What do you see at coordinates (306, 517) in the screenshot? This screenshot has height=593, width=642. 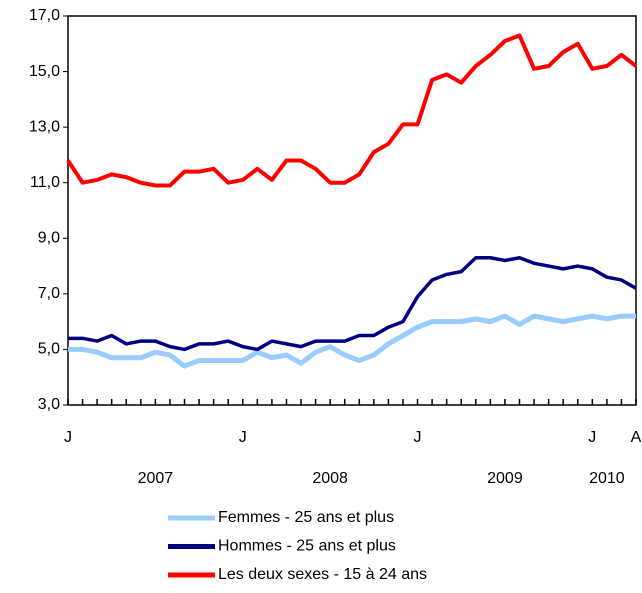 I see `legend-label: Femmes - 25 ans et plus` at bounding box center [306, 517].